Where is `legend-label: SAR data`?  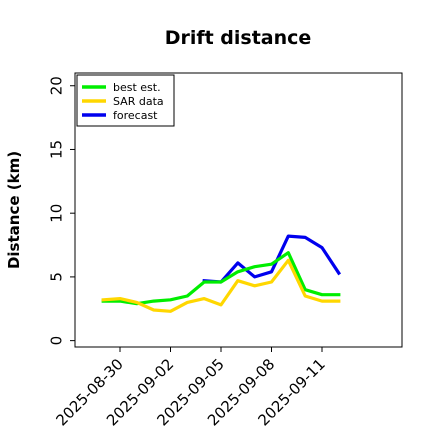 legend-label: SAR data is located at coordinates (138, 101).